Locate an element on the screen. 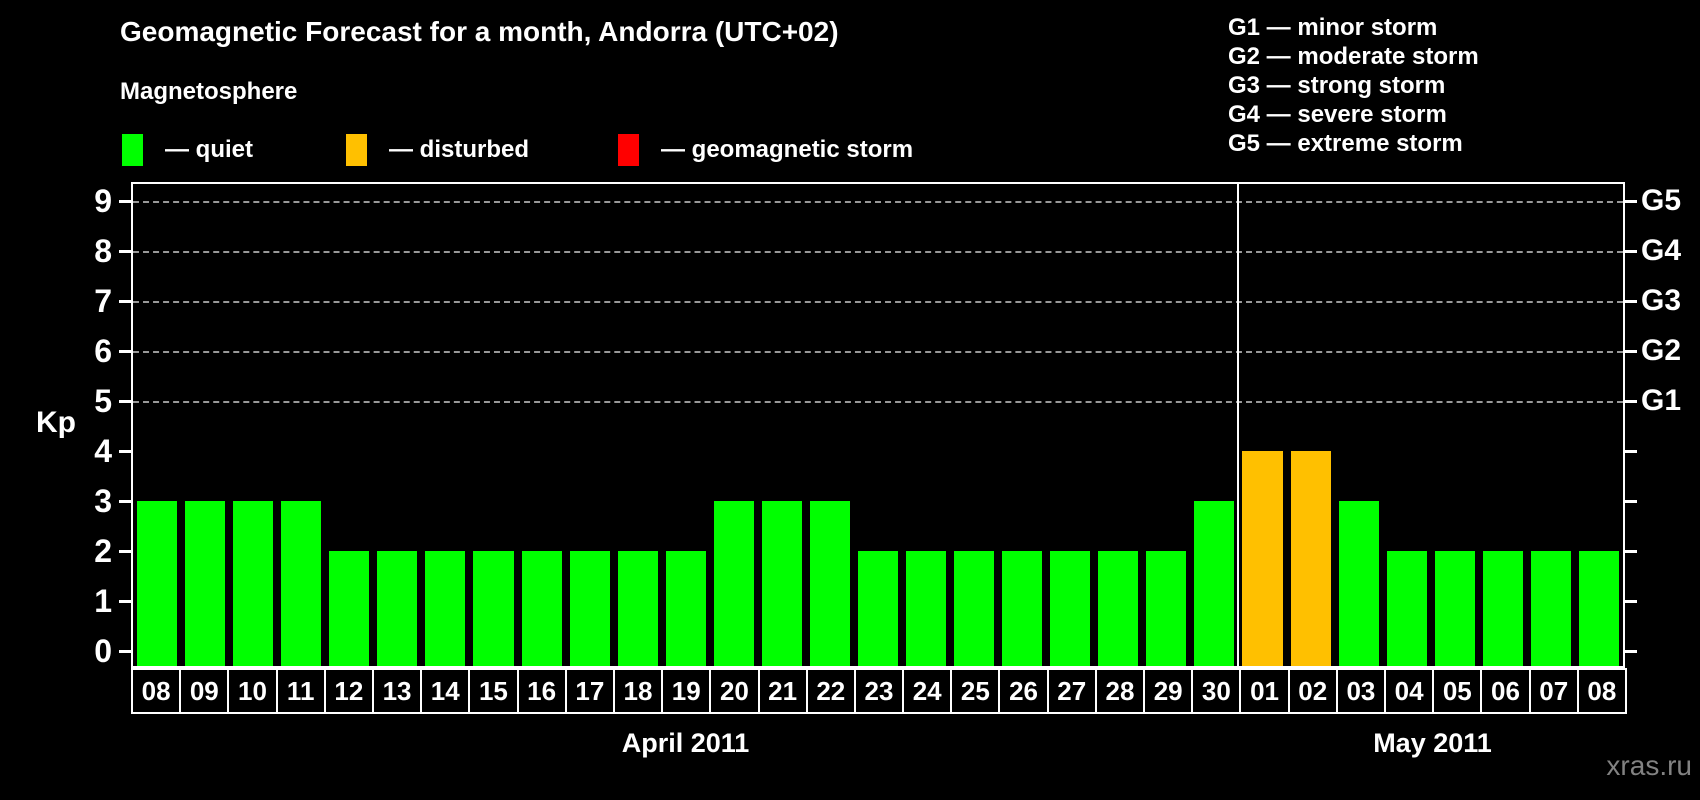 This screenshot has width=1700, height=800. date-box-04: 04 is located at coordinates (1409, 691).